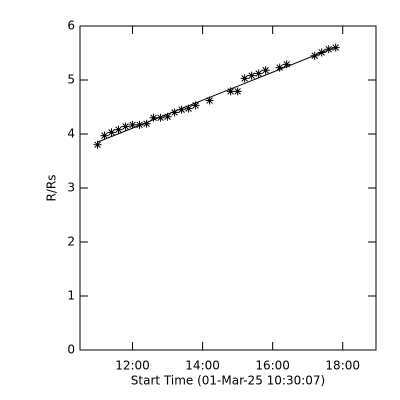 The image size is (400, 400). What do you see at coordinates (71, 242) in the screenshot?
I see `y-tick-label: 2` at bounding box center [71, 242].